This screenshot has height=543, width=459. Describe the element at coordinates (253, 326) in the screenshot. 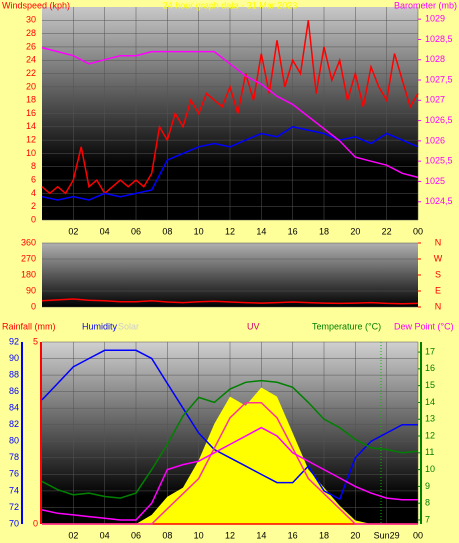

I see `legend-entry: UV` at that location.